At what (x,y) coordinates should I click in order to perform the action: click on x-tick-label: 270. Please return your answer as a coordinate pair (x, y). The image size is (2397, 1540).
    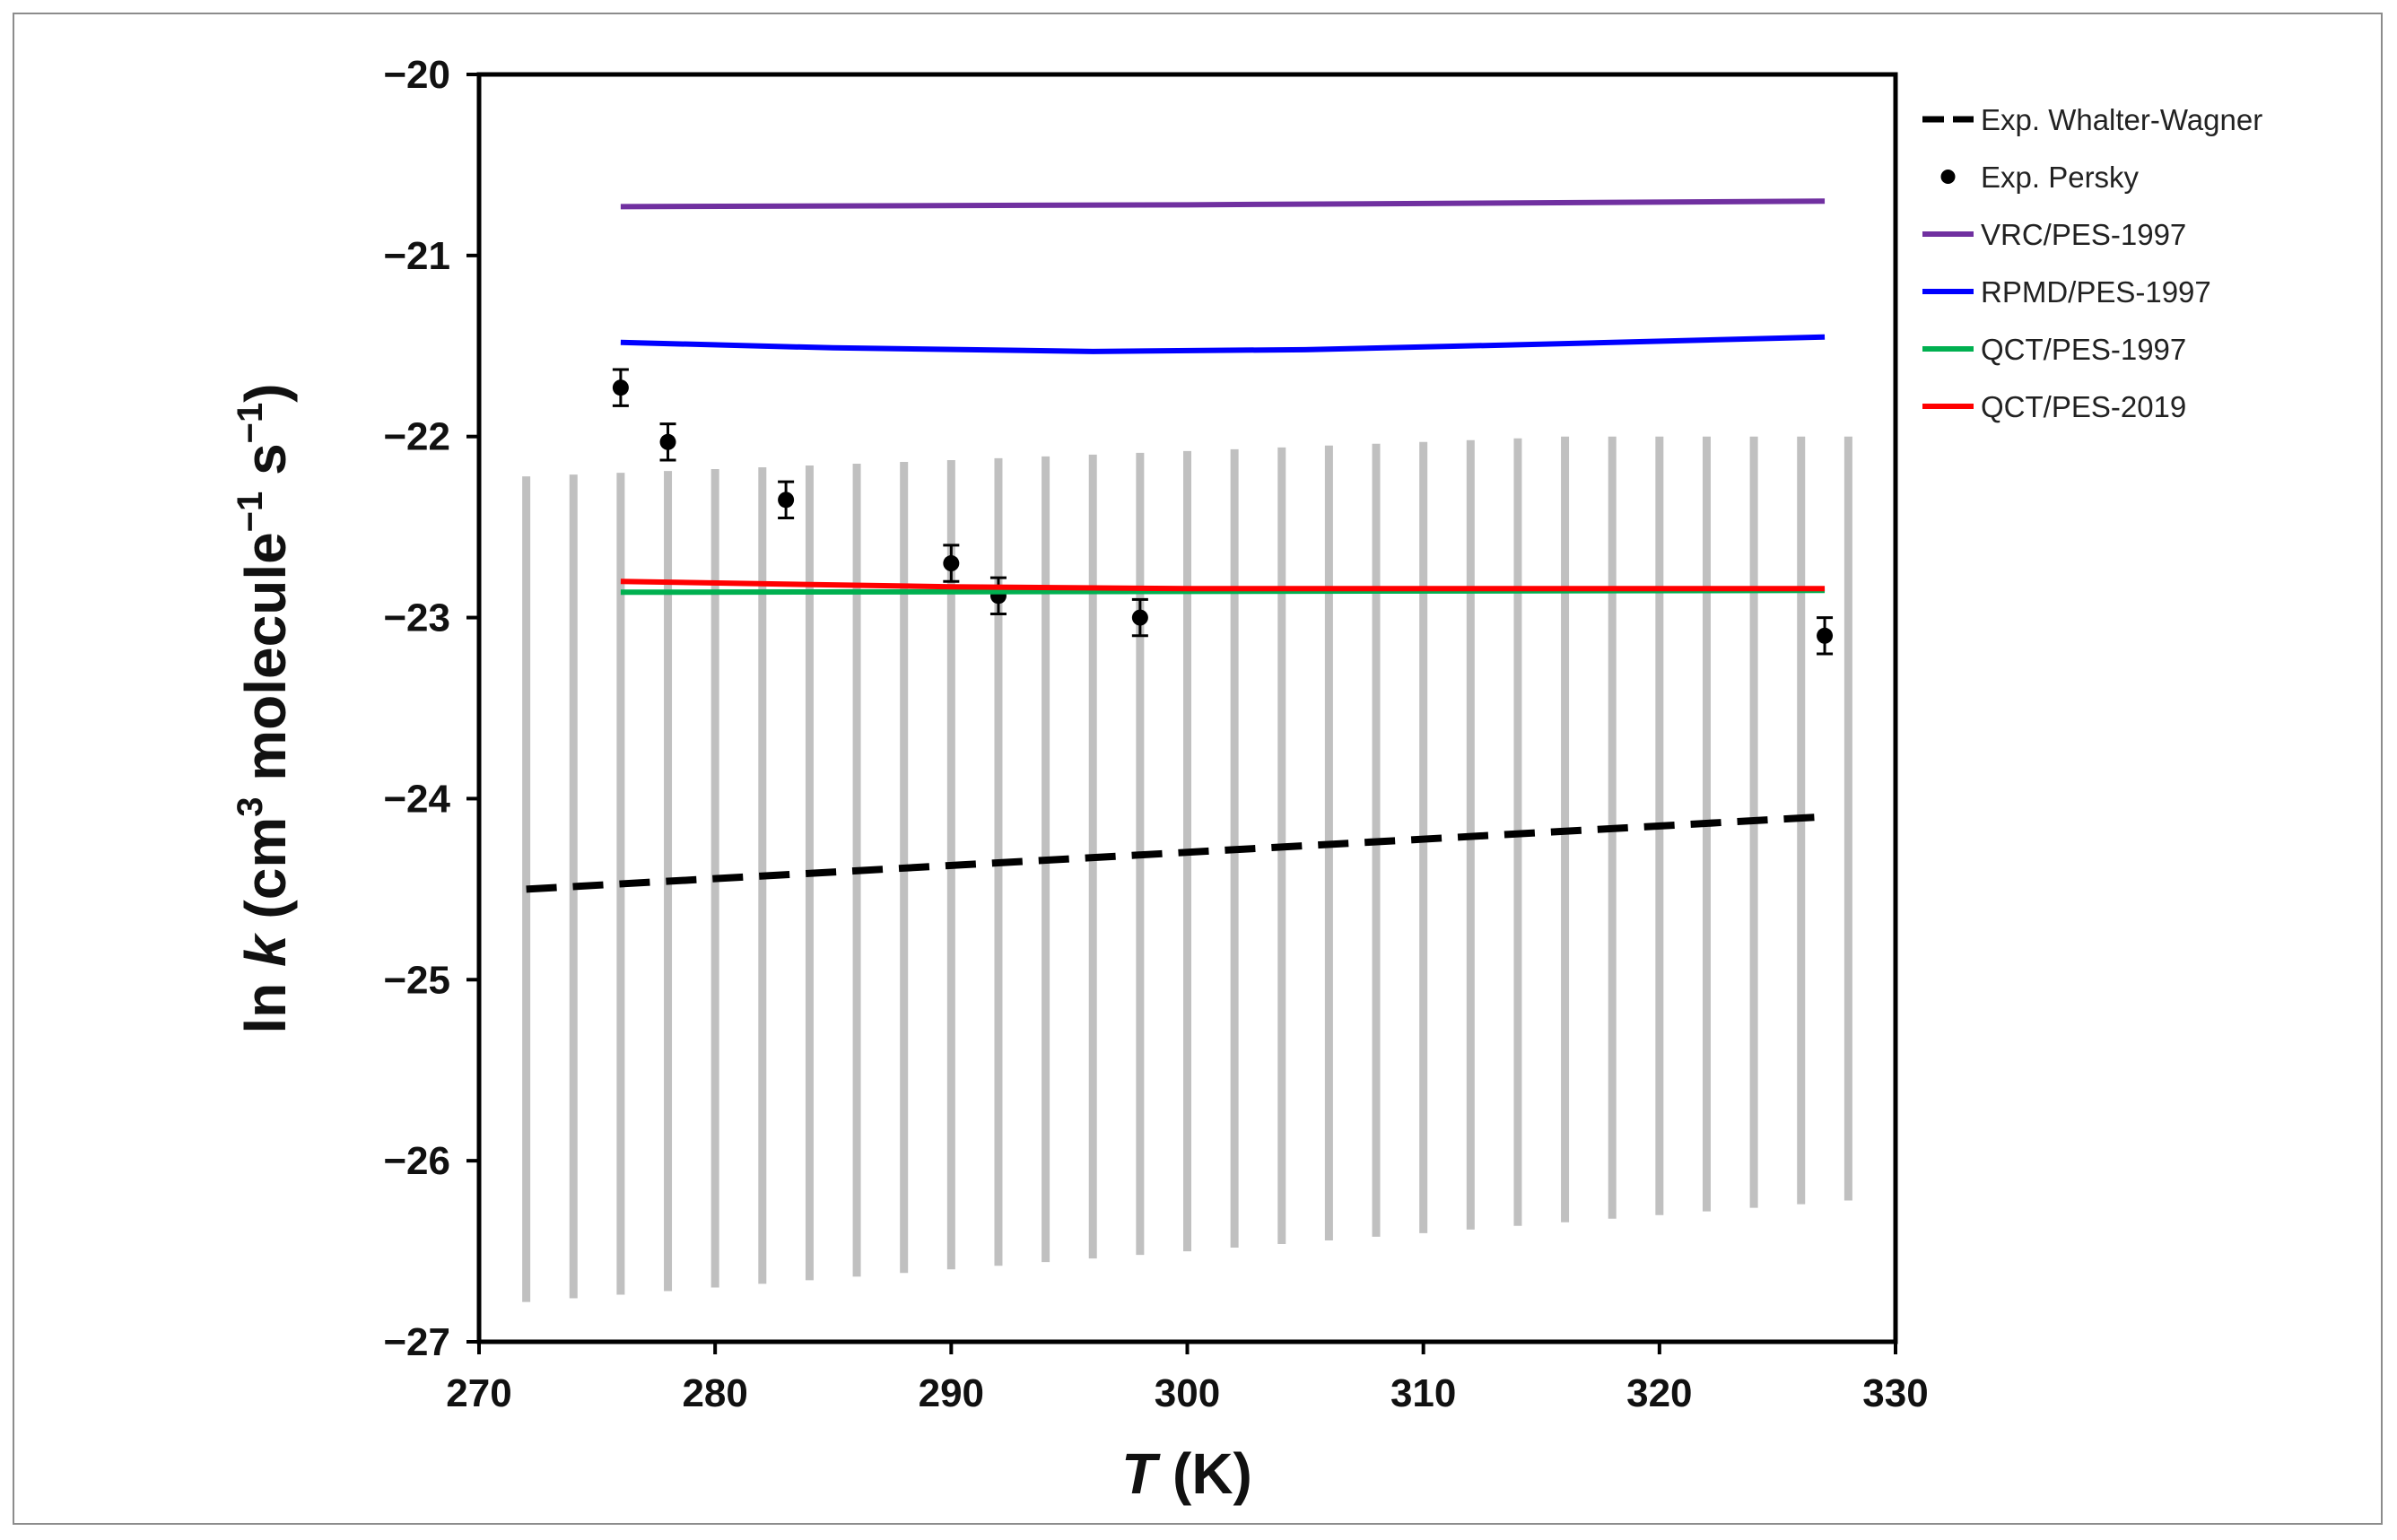
    Looking at the image, I should click on (479, 1393).